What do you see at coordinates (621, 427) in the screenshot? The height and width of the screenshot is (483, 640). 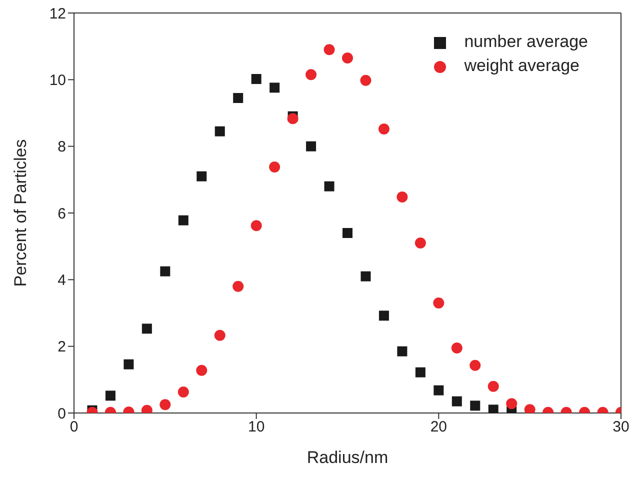 I see `x-tick-label: 30` at bounding box center [621, 427].